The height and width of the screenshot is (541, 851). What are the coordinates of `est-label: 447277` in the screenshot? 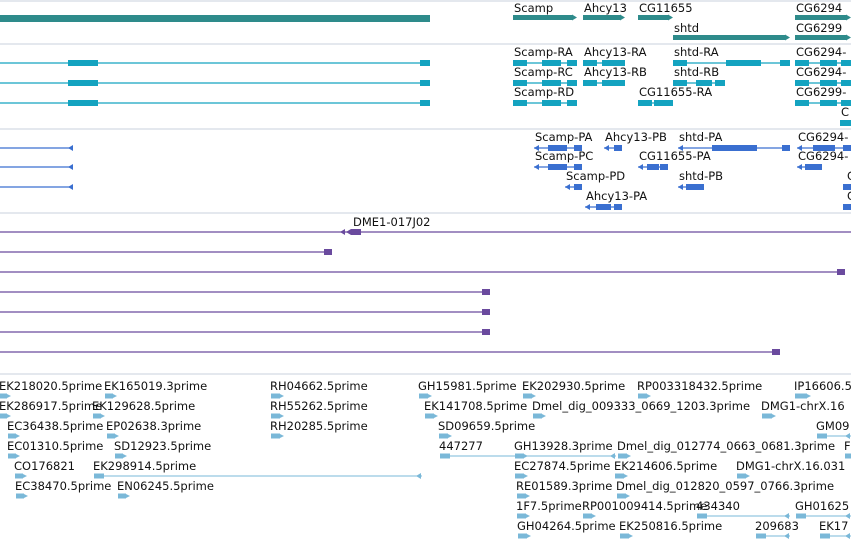 It's located at (461, 446).